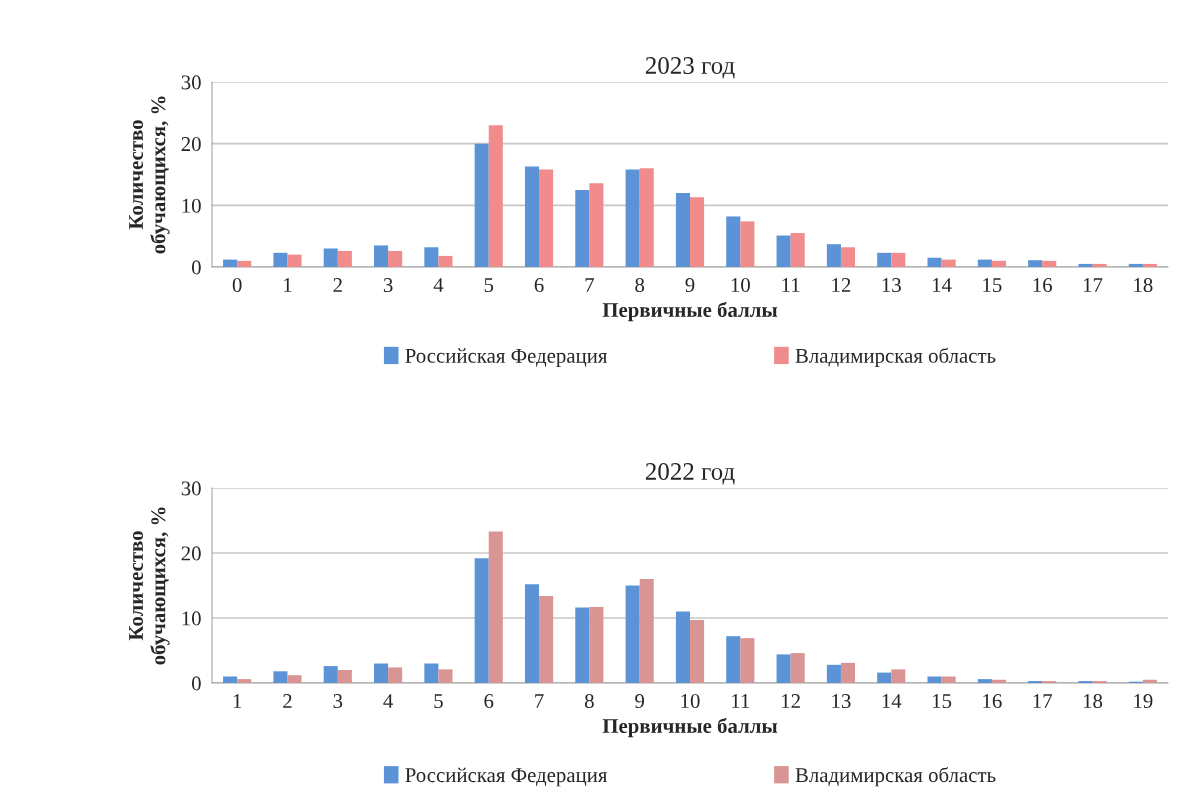 The height and width of the screenshot is (805, 1178). What do you see at coordinates (1143, 701) in the screenshot?
I see `x-tick-label: 19` at bounding box center [1143, 701].